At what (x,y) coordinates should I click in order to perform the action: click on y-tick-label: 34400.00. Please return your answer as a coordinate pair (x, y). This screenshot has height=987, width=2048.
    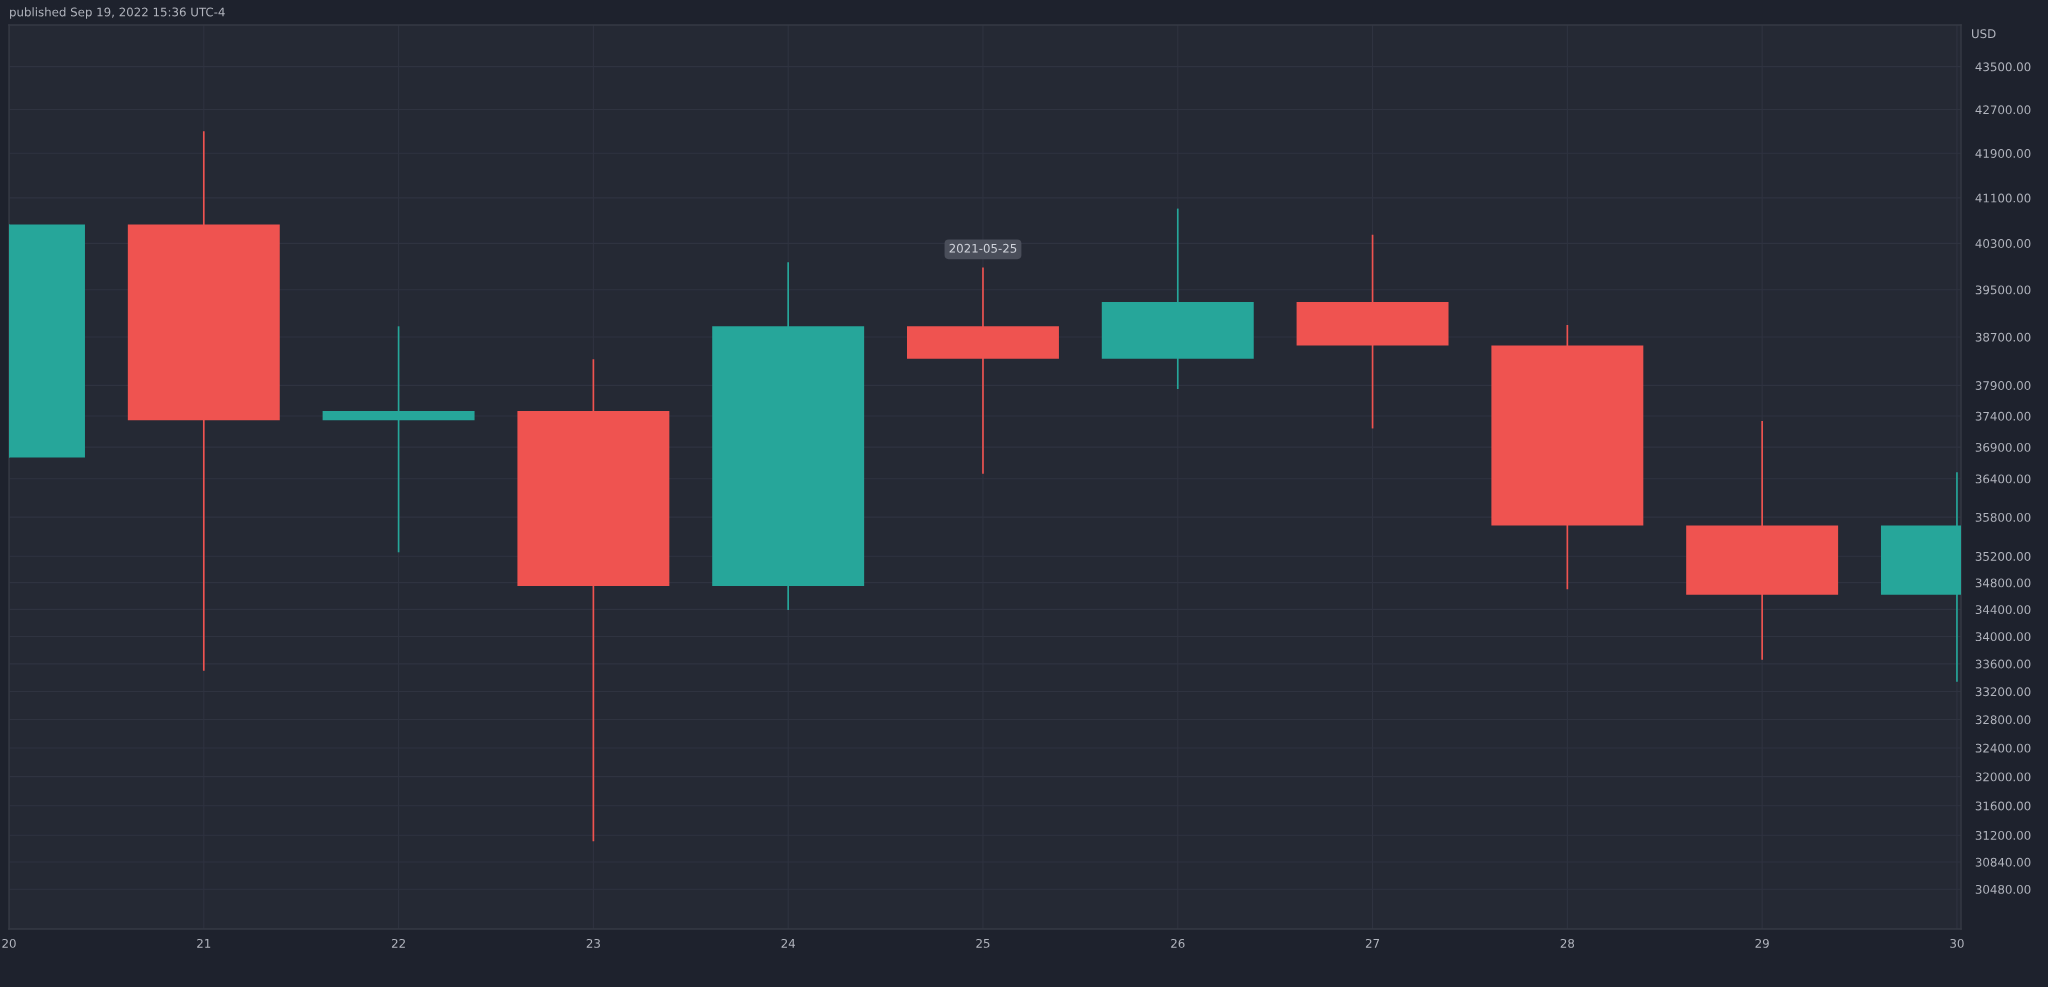
    Looking at the image, I should click on (2003, 610).